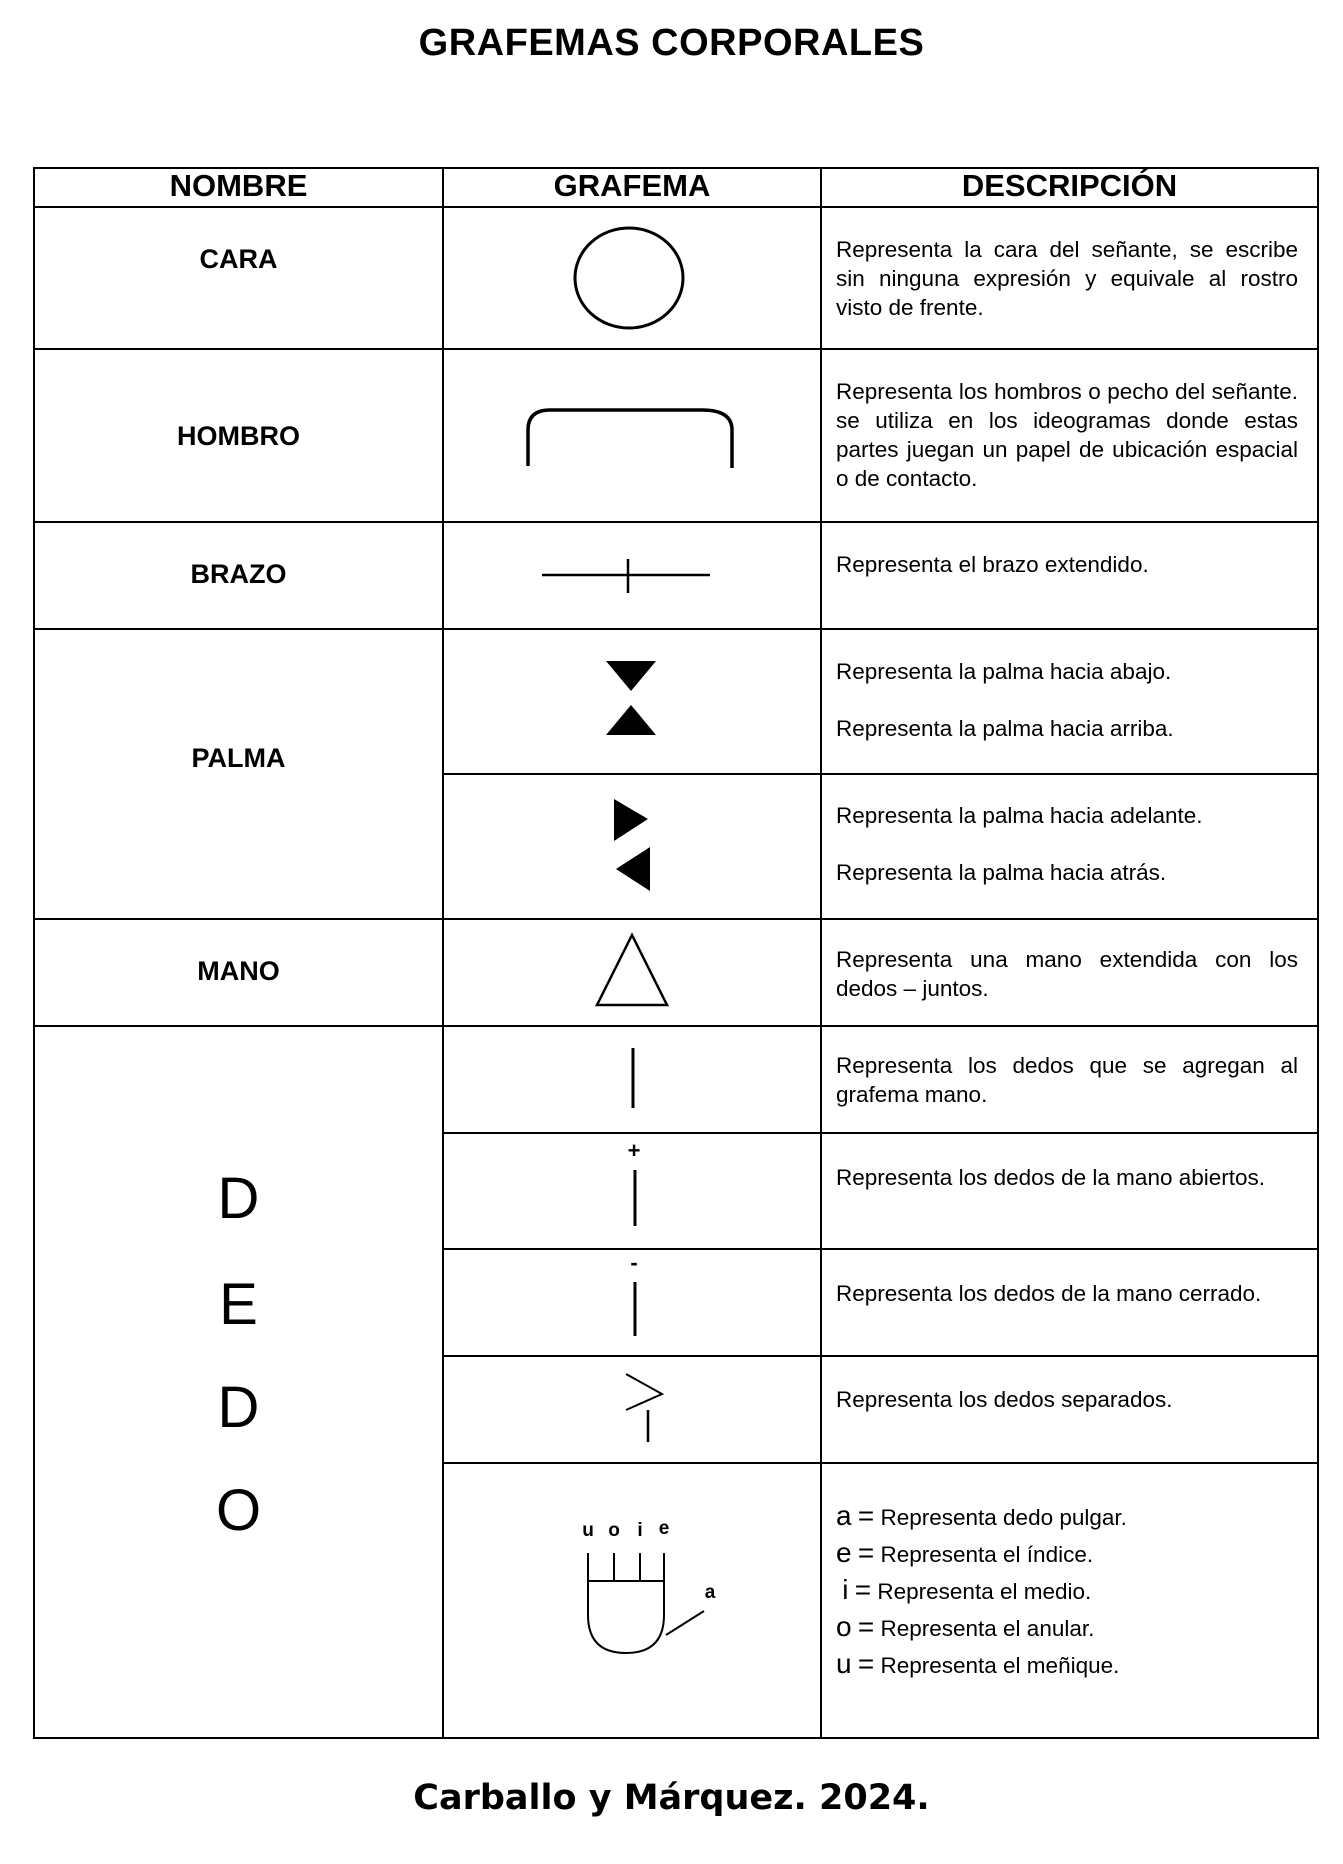 The image size is (1343, 1864). I want to click on legend-text: Representa dedo pulgar., so click(1003, 1517).